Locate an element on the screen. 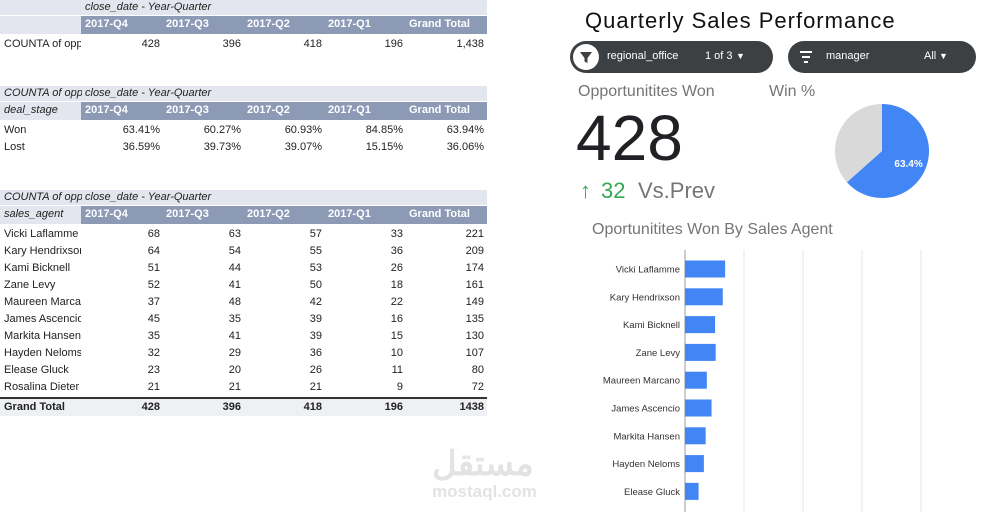  scorecard-delta-arrow: ↑ is located at coordinates (585, 190).